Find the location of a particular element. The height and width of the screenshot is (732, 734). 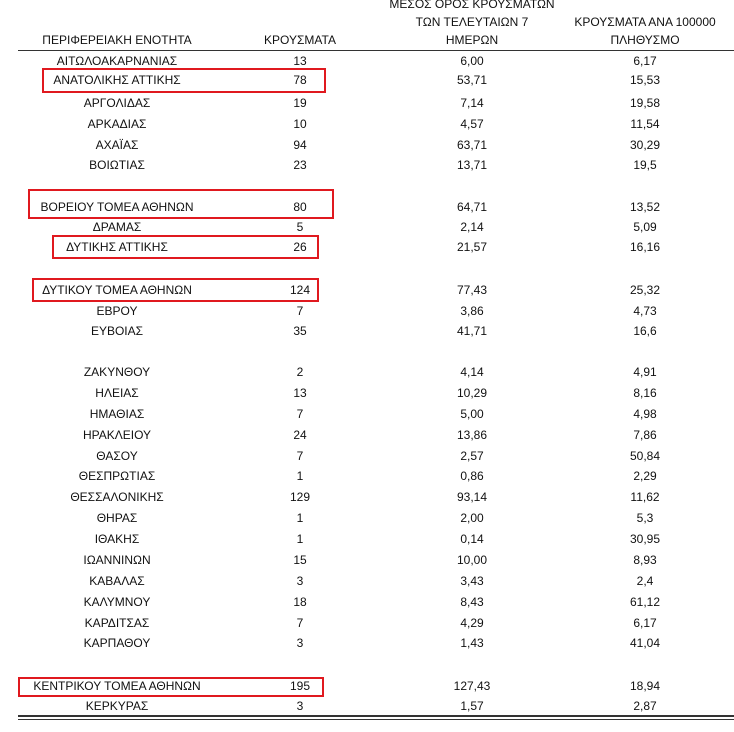

region-name: ΙΩΑΝΝΙΝΩΝ is located at coordinates (117, 560).